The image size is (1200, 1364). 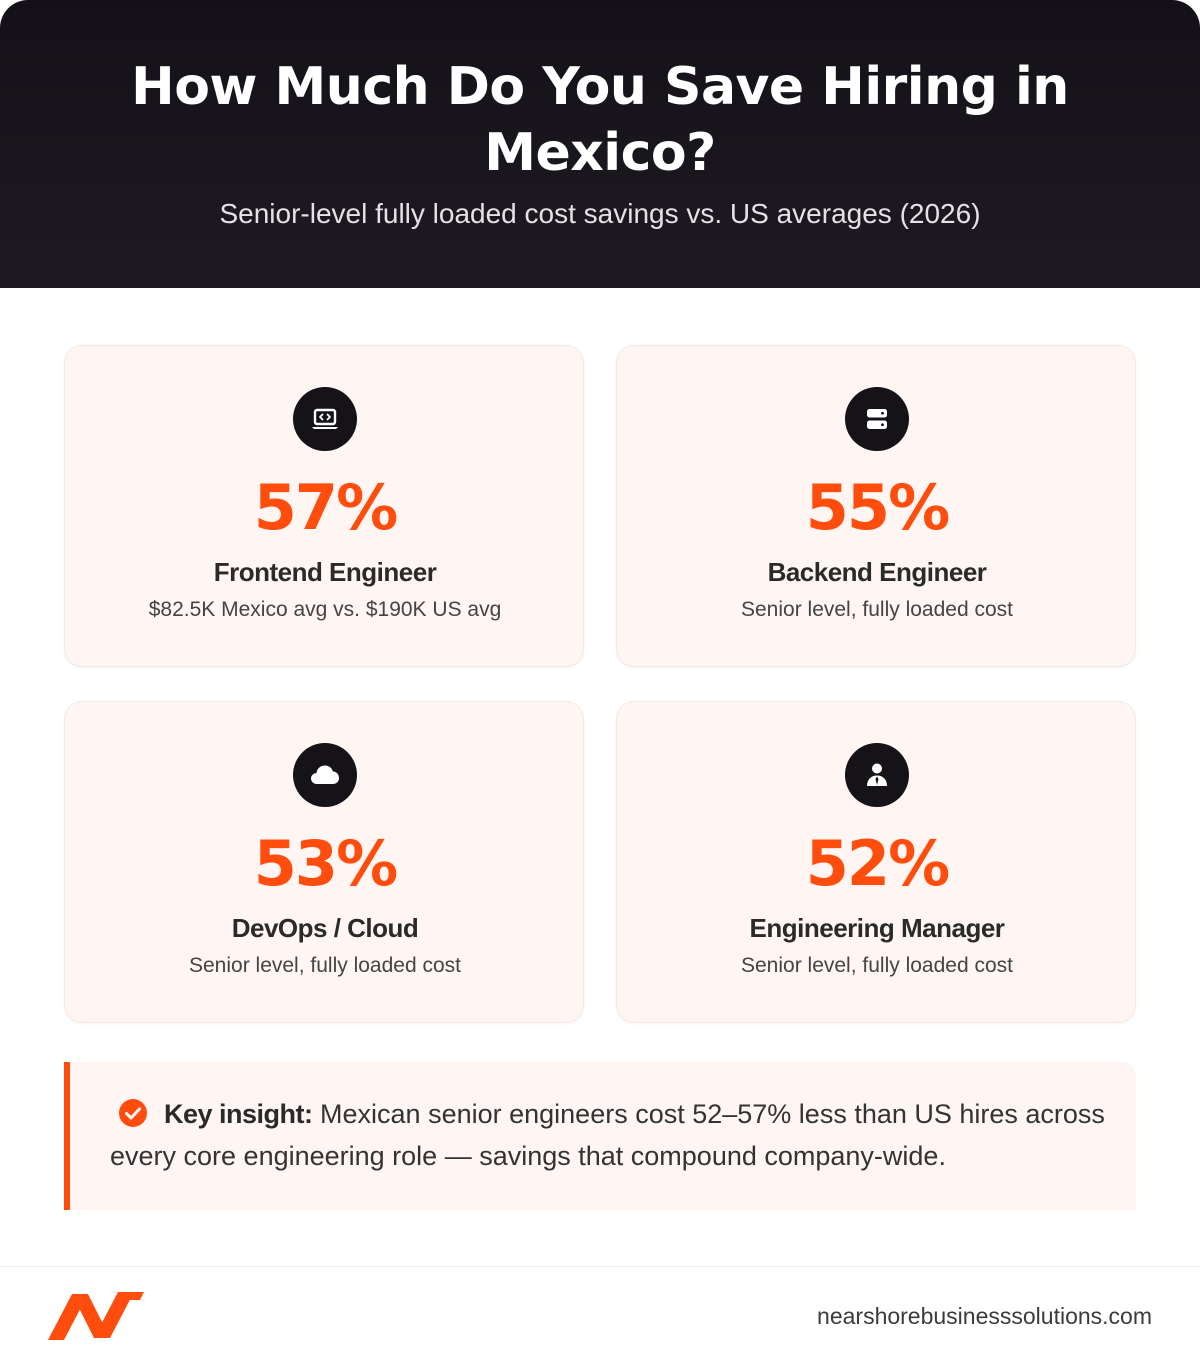 What do you see at coordinates (325, 572) in the screenshot?
I see `role-title: Frontend Engineer` at bounding box center [325, 572].